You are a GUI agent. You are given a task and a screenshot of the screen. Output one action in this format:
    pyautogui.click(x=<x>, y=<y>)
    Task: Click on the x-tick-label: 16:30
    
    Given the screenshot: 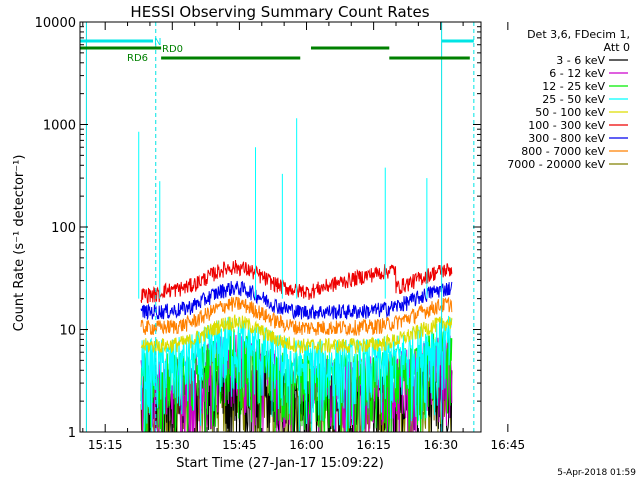 What is the action you would take?
    pyautogui.click(x=440, y=445)
    